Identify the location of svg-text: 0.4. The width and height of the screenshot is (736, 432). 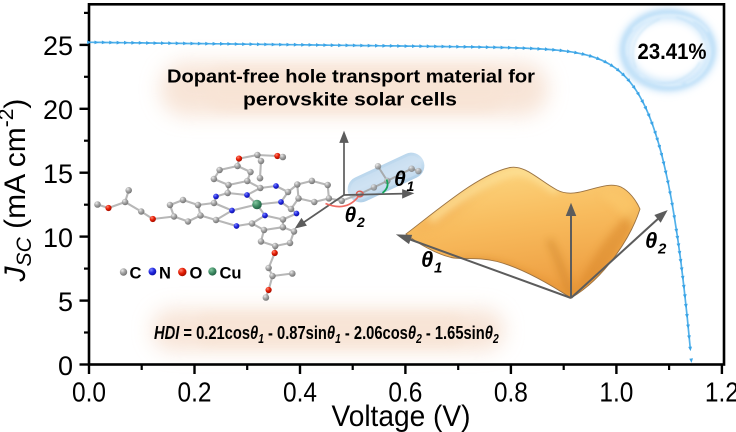
(300, 392).